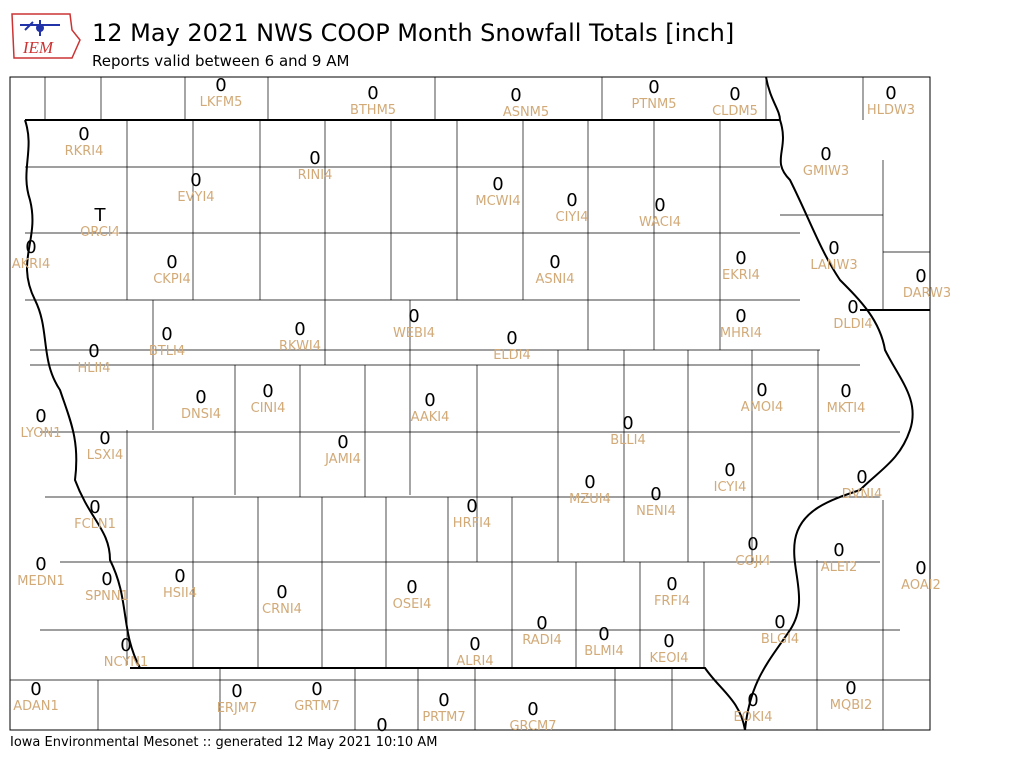  Describe the element at coordinates (282, 609) in the screenshot. I see `station-id: CRNI4` at that location.